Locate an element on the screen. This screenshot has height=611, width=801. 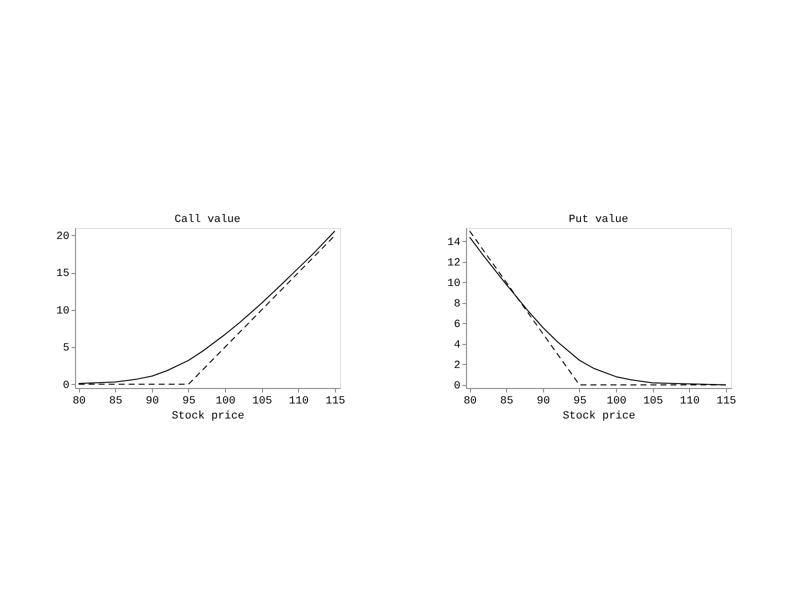
y-tick-label: 2 is located at coordinates (457, 366).